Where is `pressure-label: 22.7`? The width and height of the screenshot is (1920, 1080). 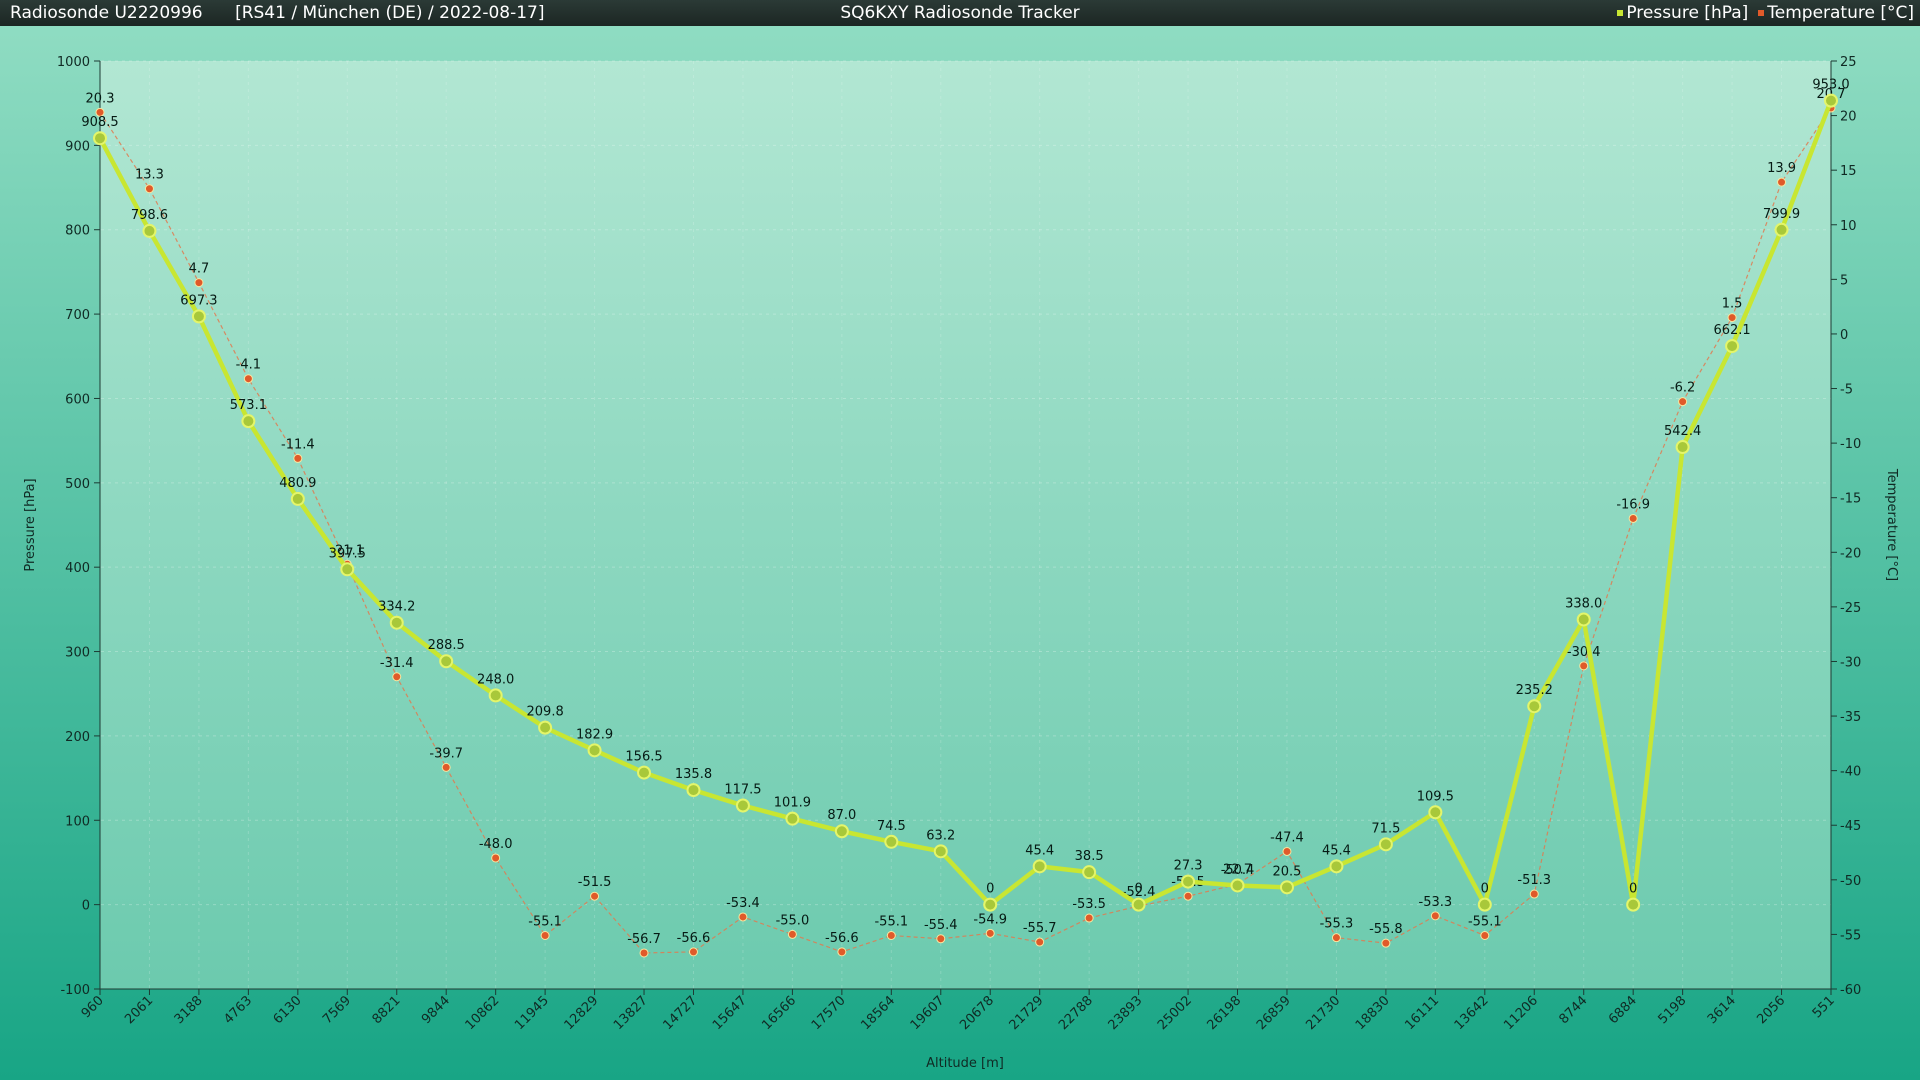 pressure-label: 22.7 is located at coordinates (1237, 869).